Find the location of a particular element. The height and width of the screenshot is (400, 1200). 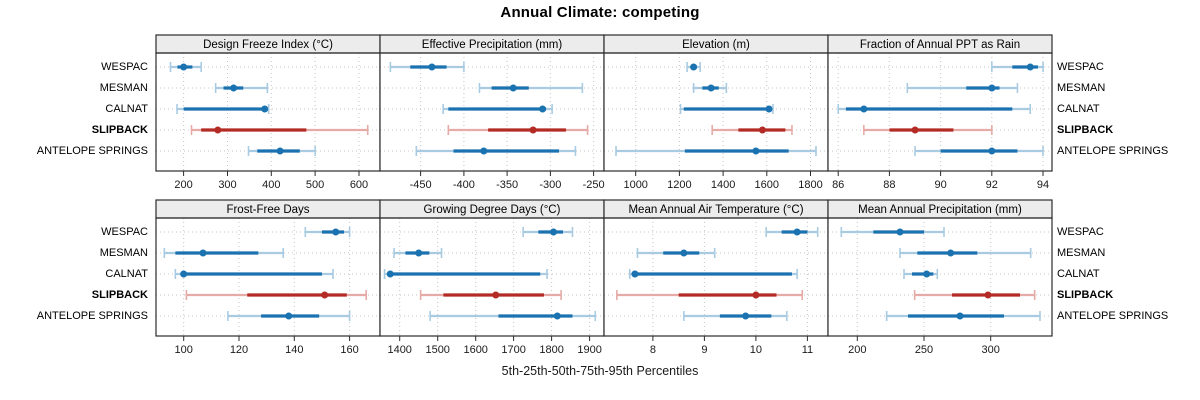

panel-border is located at coordinates (940, 277).